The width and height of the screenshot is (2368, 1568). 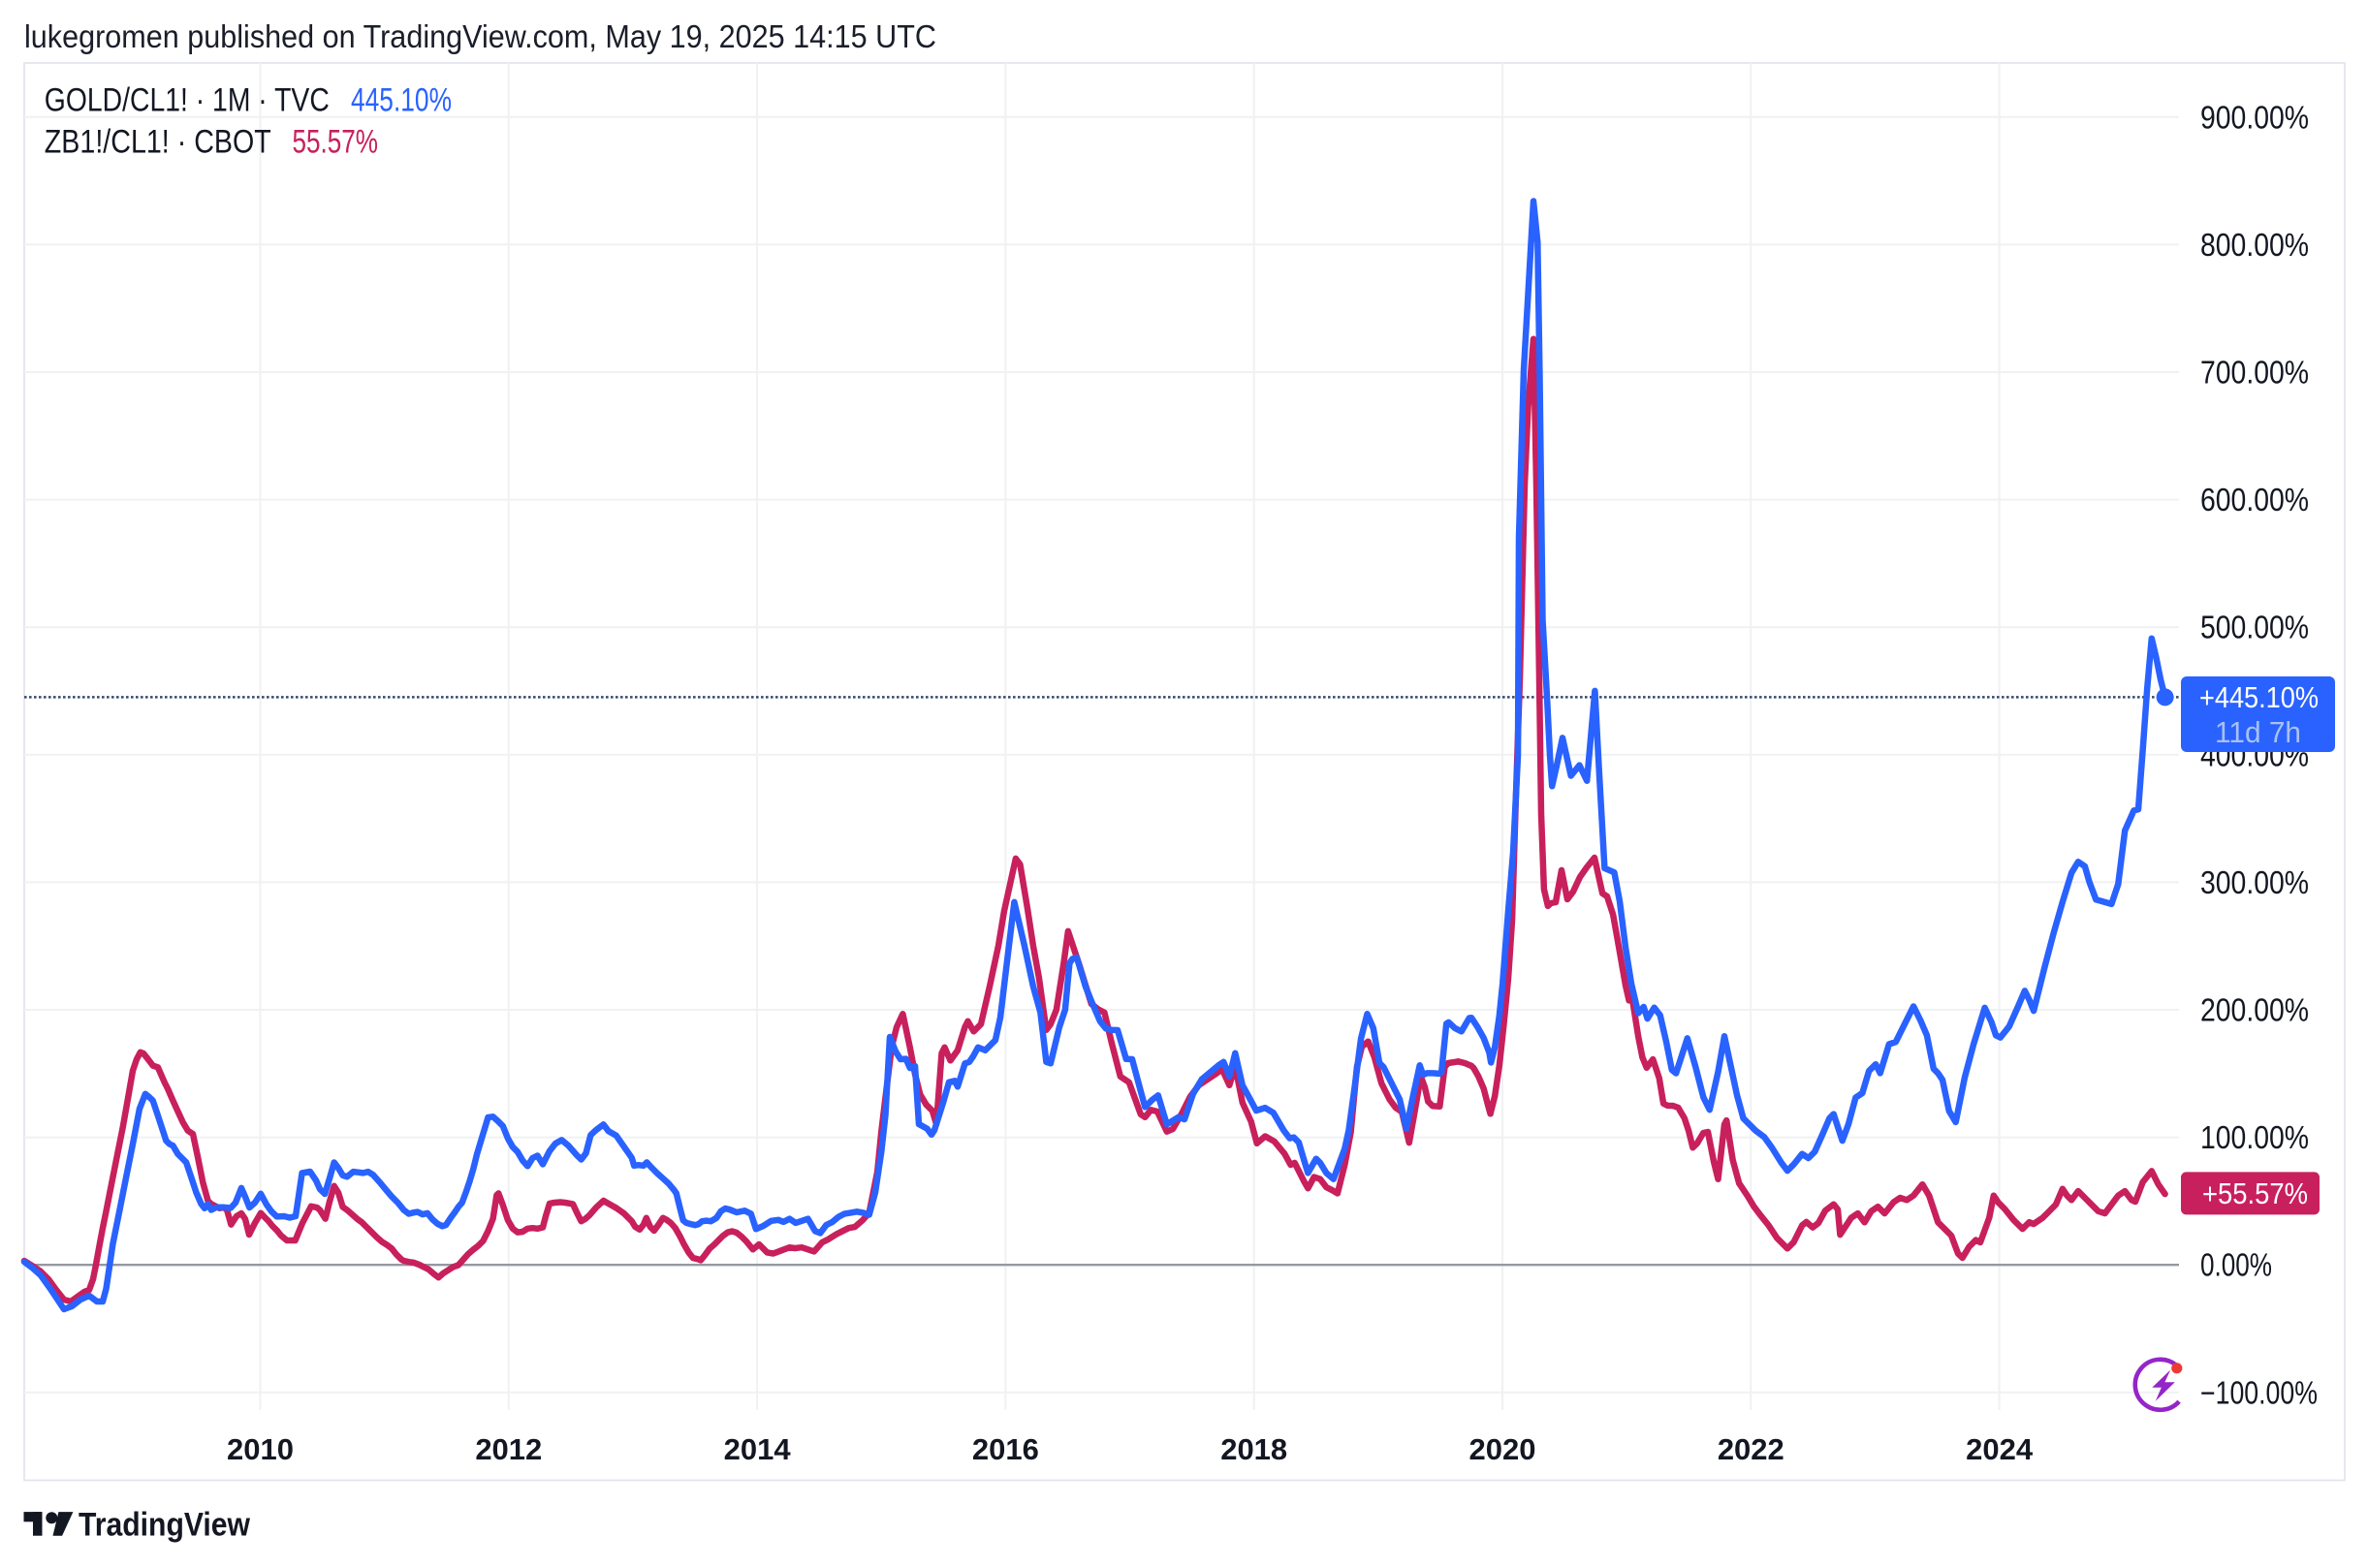 I want to click on svg-text: 600.00%, so click(x=2255, y=499).